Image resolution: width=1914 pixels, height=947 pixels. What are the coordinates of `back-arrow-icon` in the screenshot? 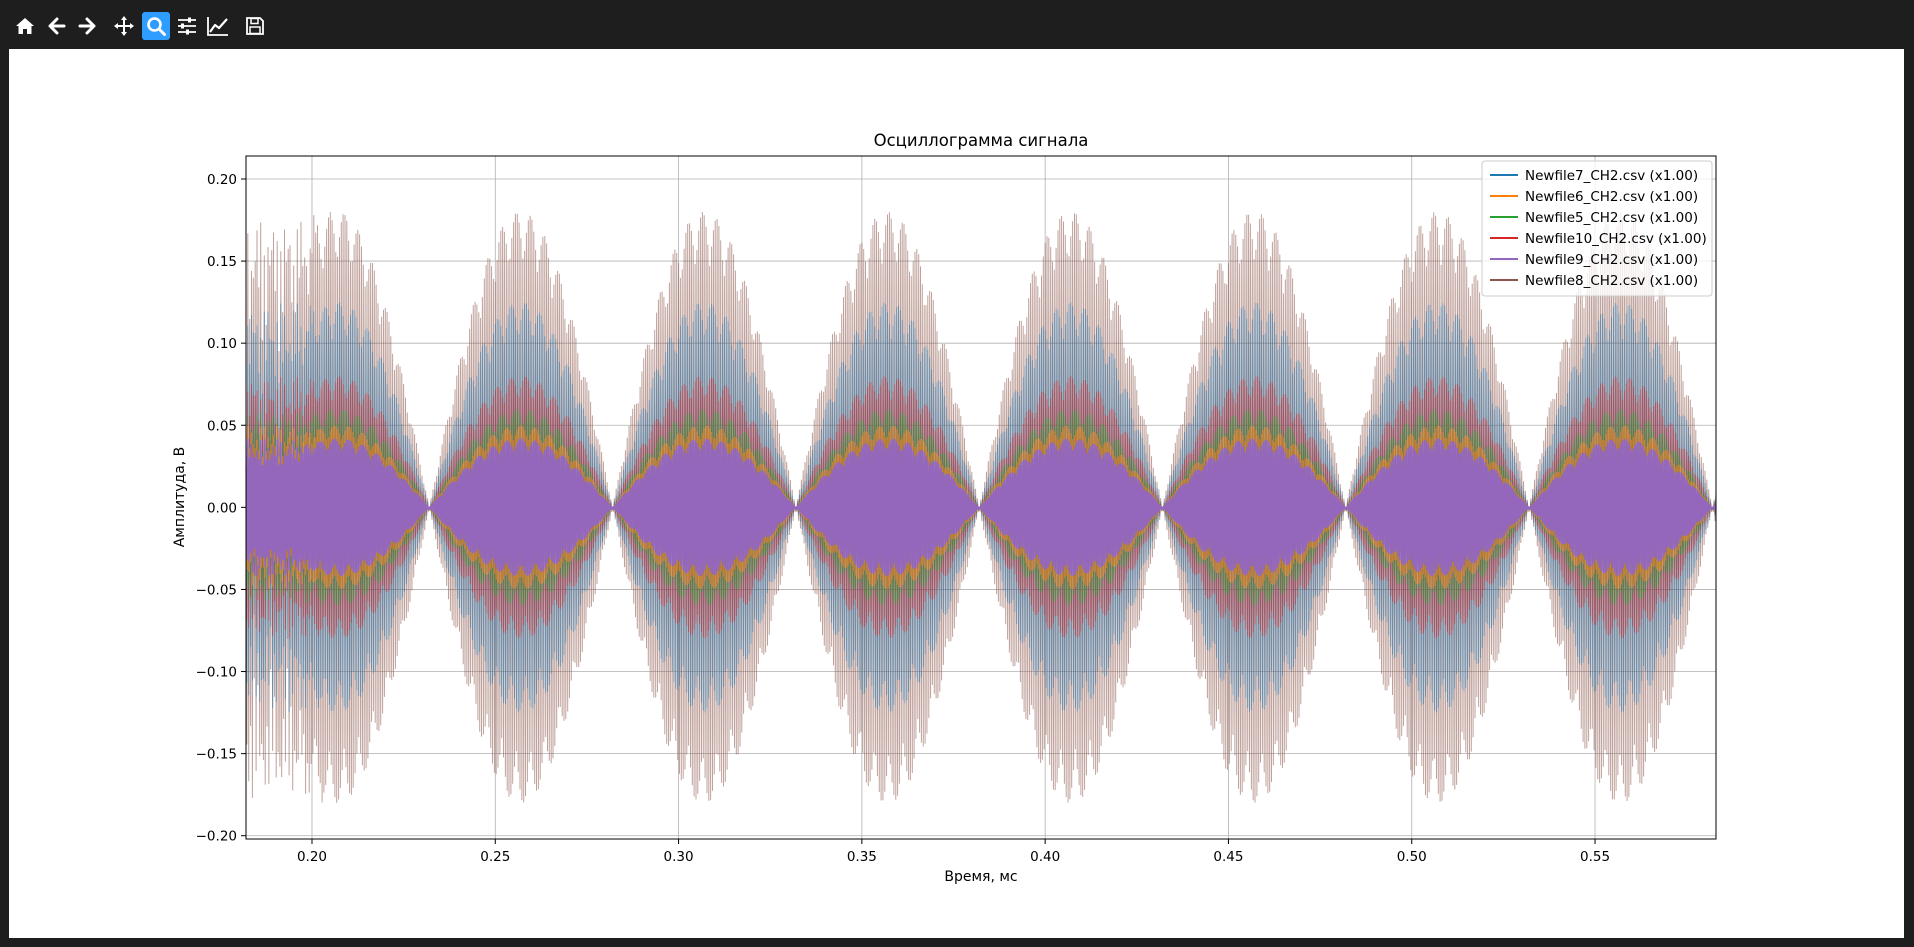 It's located at (57, 26).